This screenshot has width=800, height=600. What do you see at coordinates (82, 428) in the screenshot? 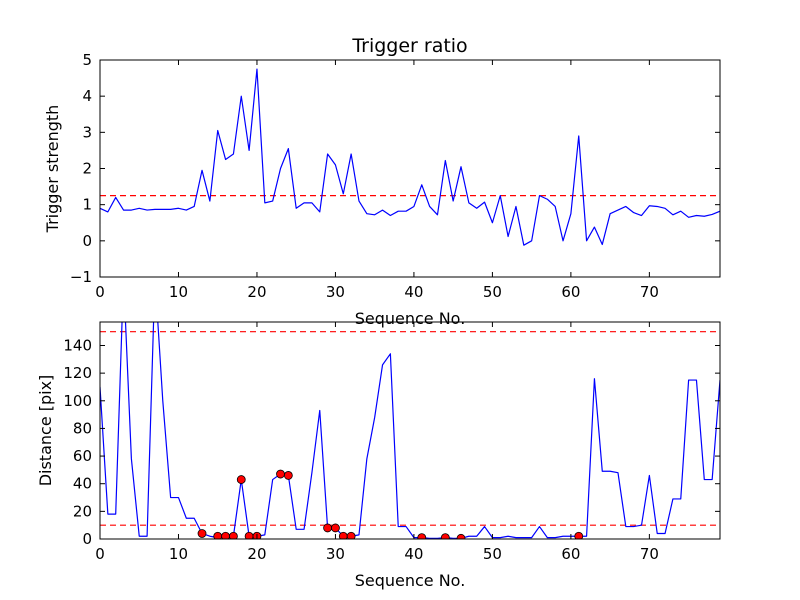
I see `bottom-y-tick-label: 80` at bounding box center [82, 428].